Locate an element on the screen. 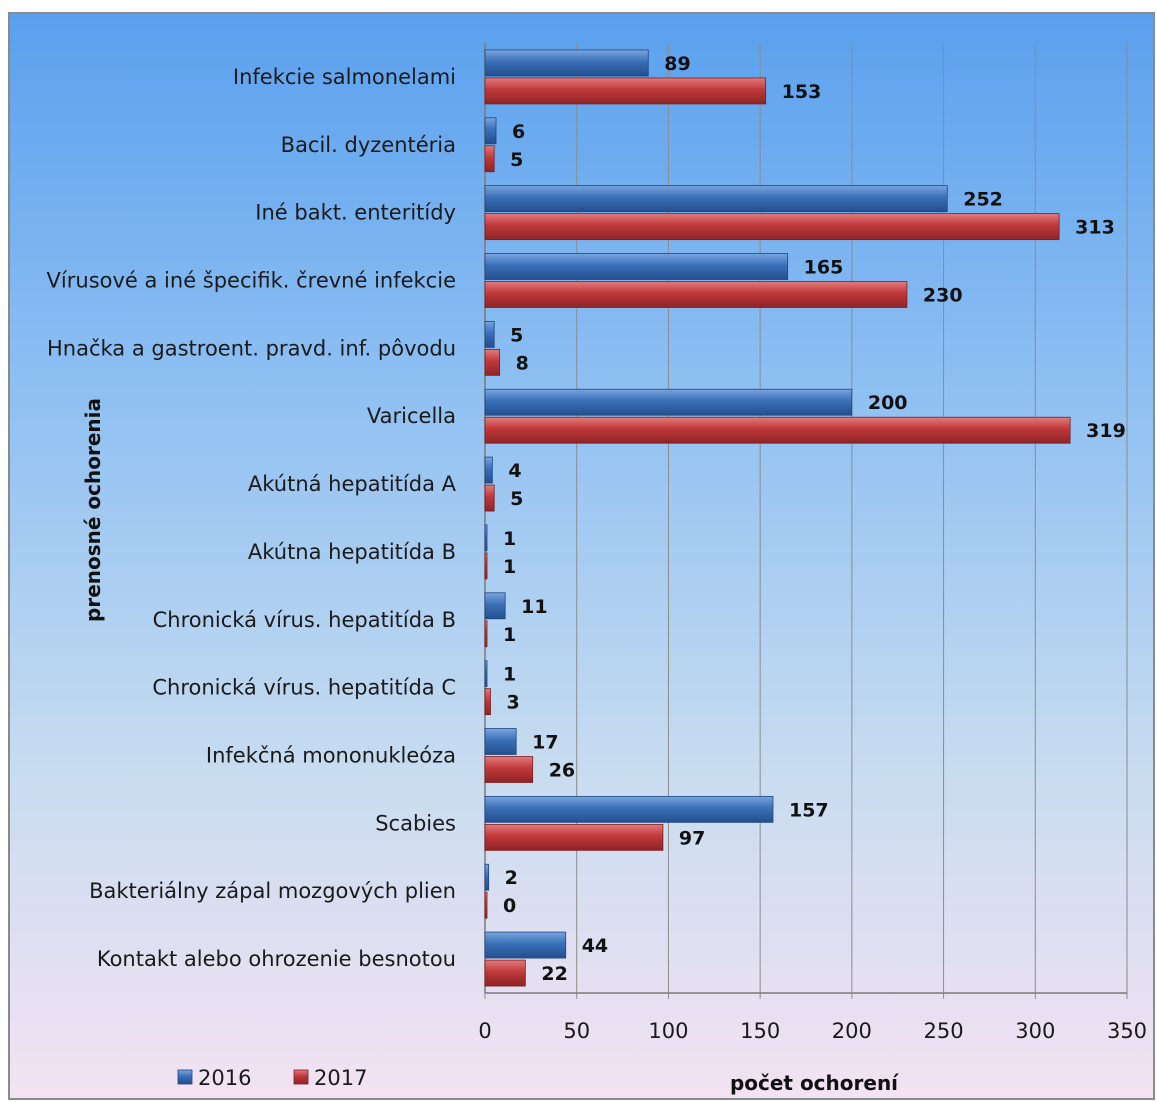  category-label: Akútna hepatitída B is located at coordinates (352, 552).